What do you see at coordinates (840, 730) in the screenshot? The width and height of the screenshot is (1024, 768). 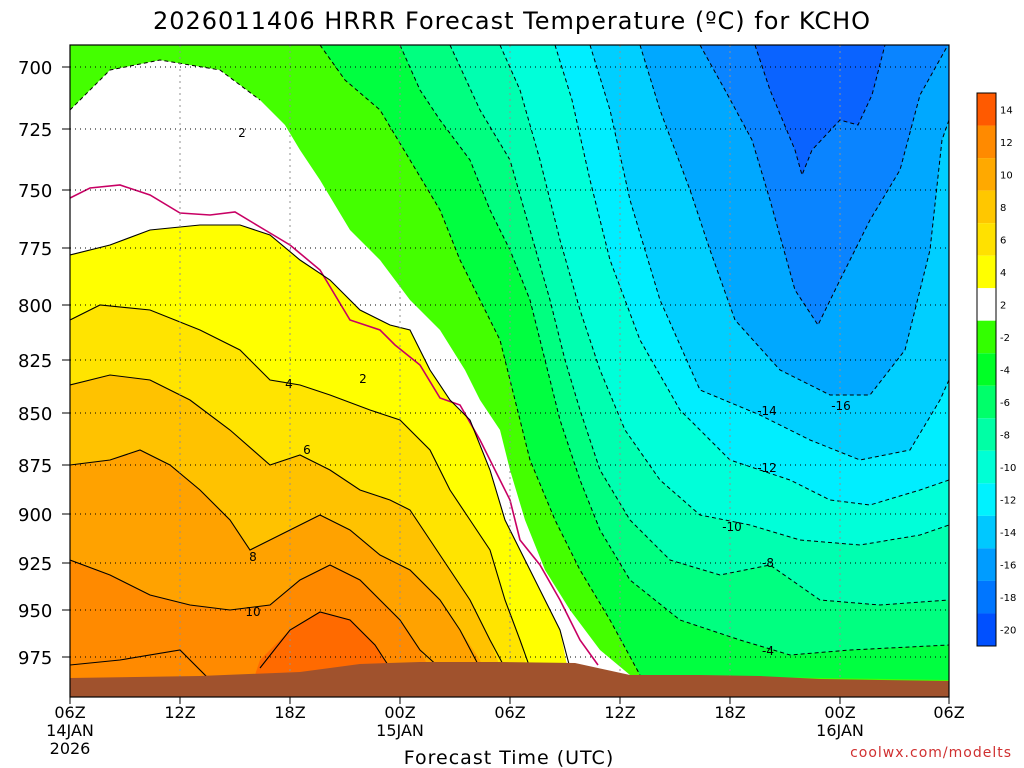 I see `x-tick-date: 16JAN` at bounding box center [840, 730].